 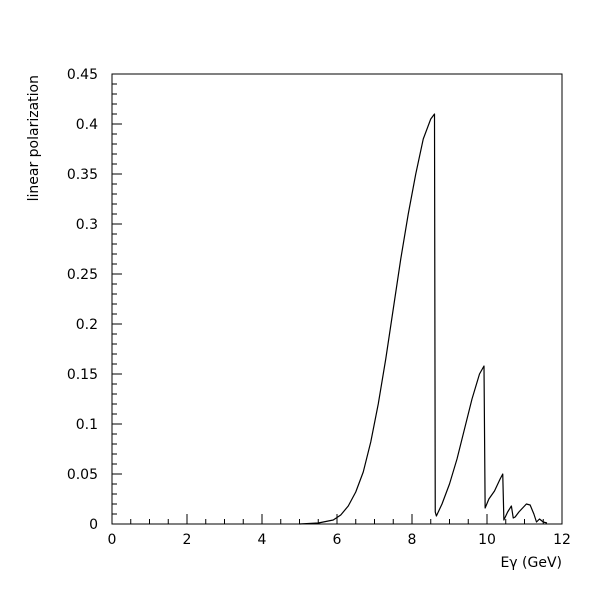 I want to click on x-axis-title: Eγ (GeV), so click(x=531, y=563).